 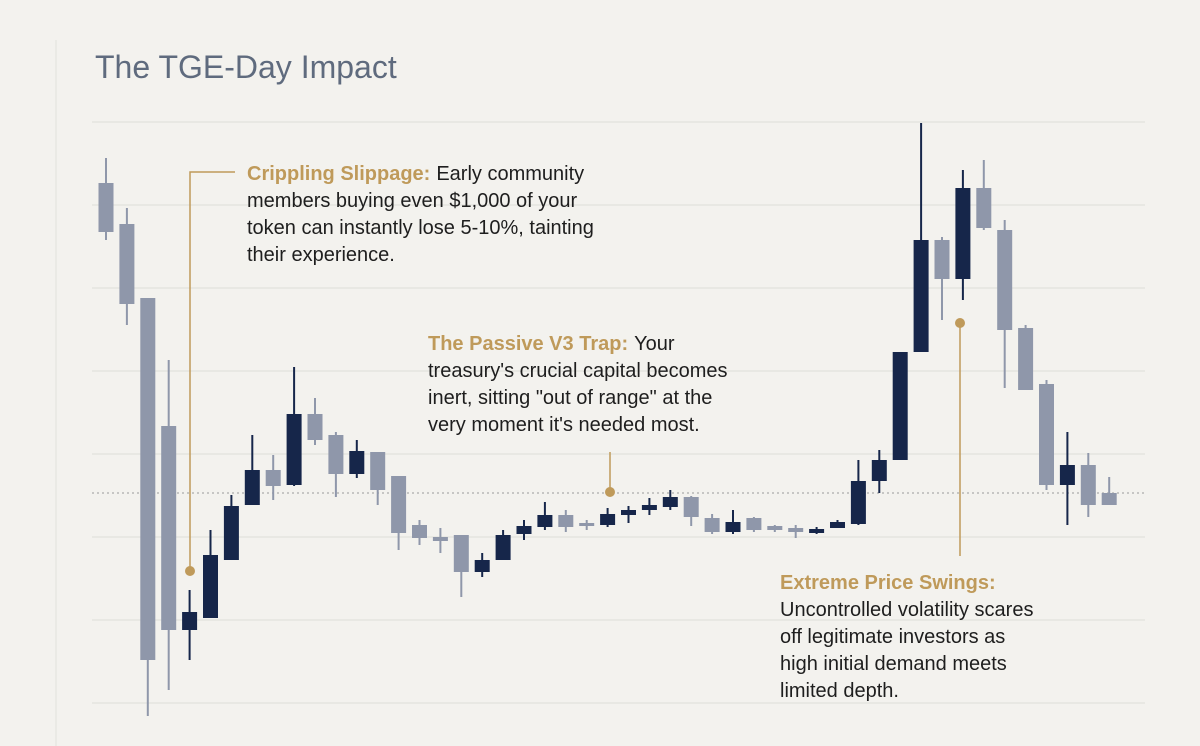 I want to click on annotation-line: Early community, so click(x=510, y=174).